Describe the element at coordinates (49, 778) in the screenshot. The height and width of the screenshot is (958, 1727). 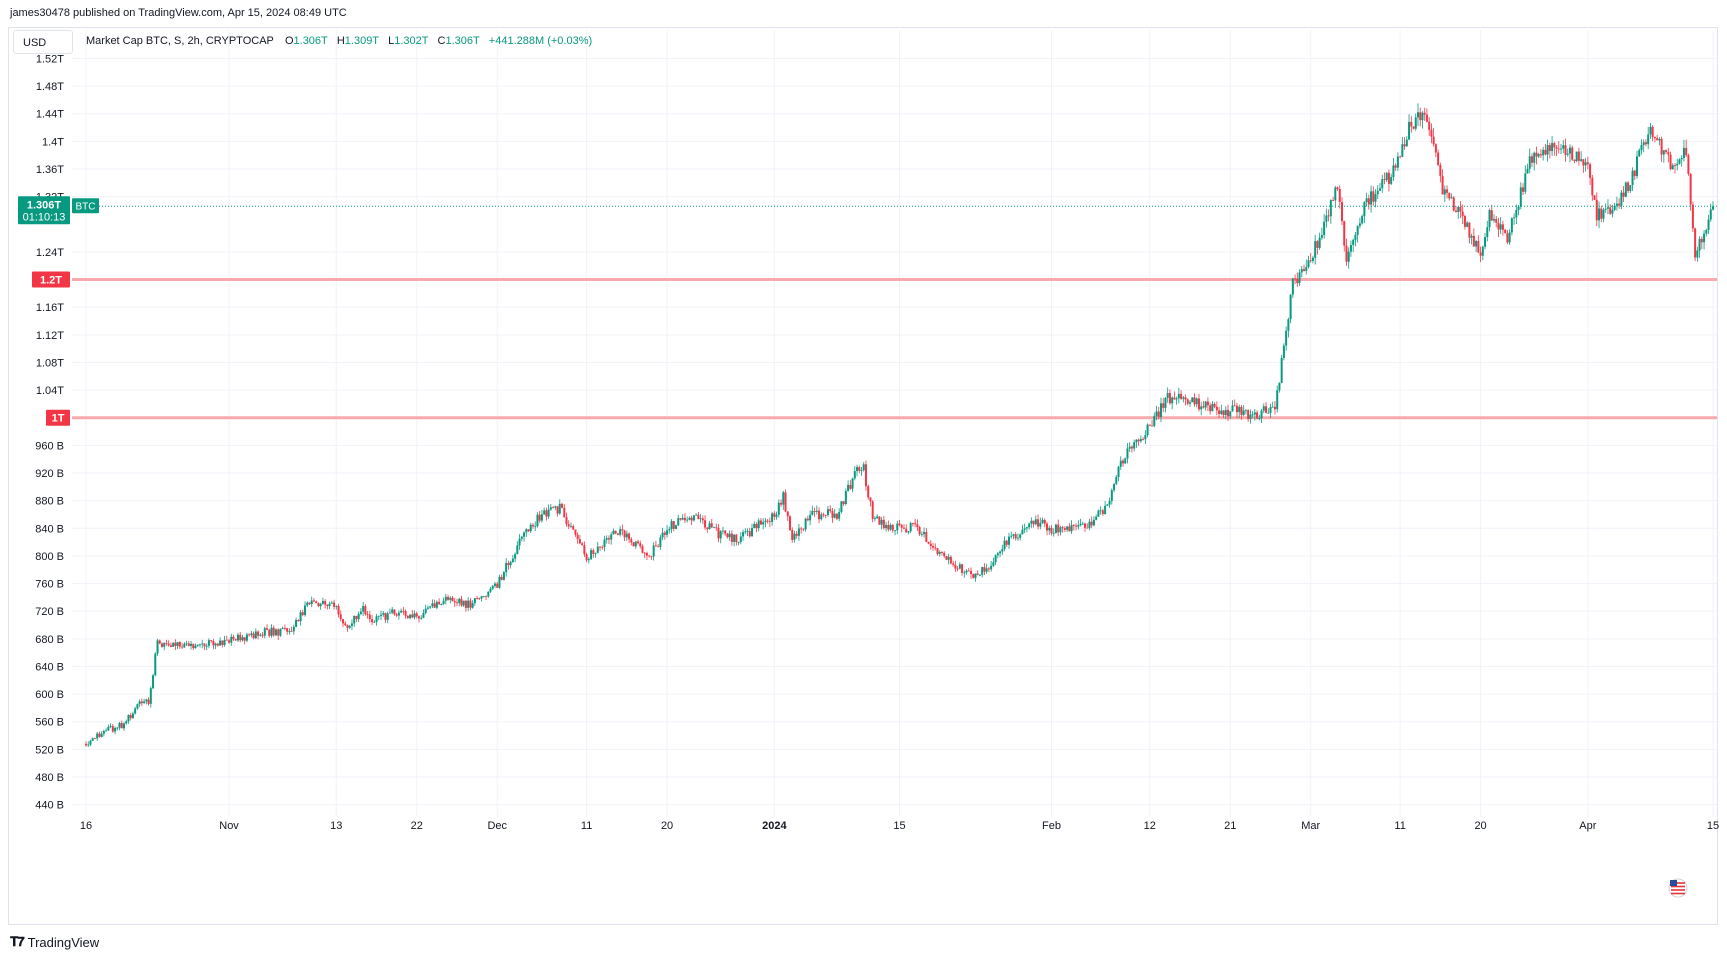
I see `y-tick-label: 480 B` at that location.